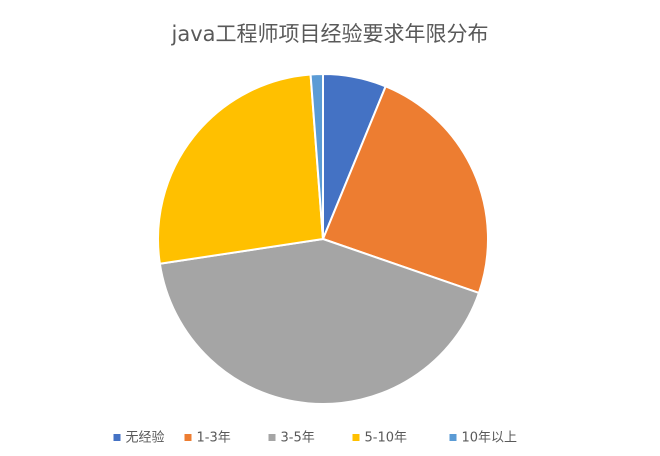 The height and width of the screenshot is (456, 660). What do you see at coordinates (214, 438) in the screenshot?
I see `legend-label: 1-3年` at bounding box center [214, 438].